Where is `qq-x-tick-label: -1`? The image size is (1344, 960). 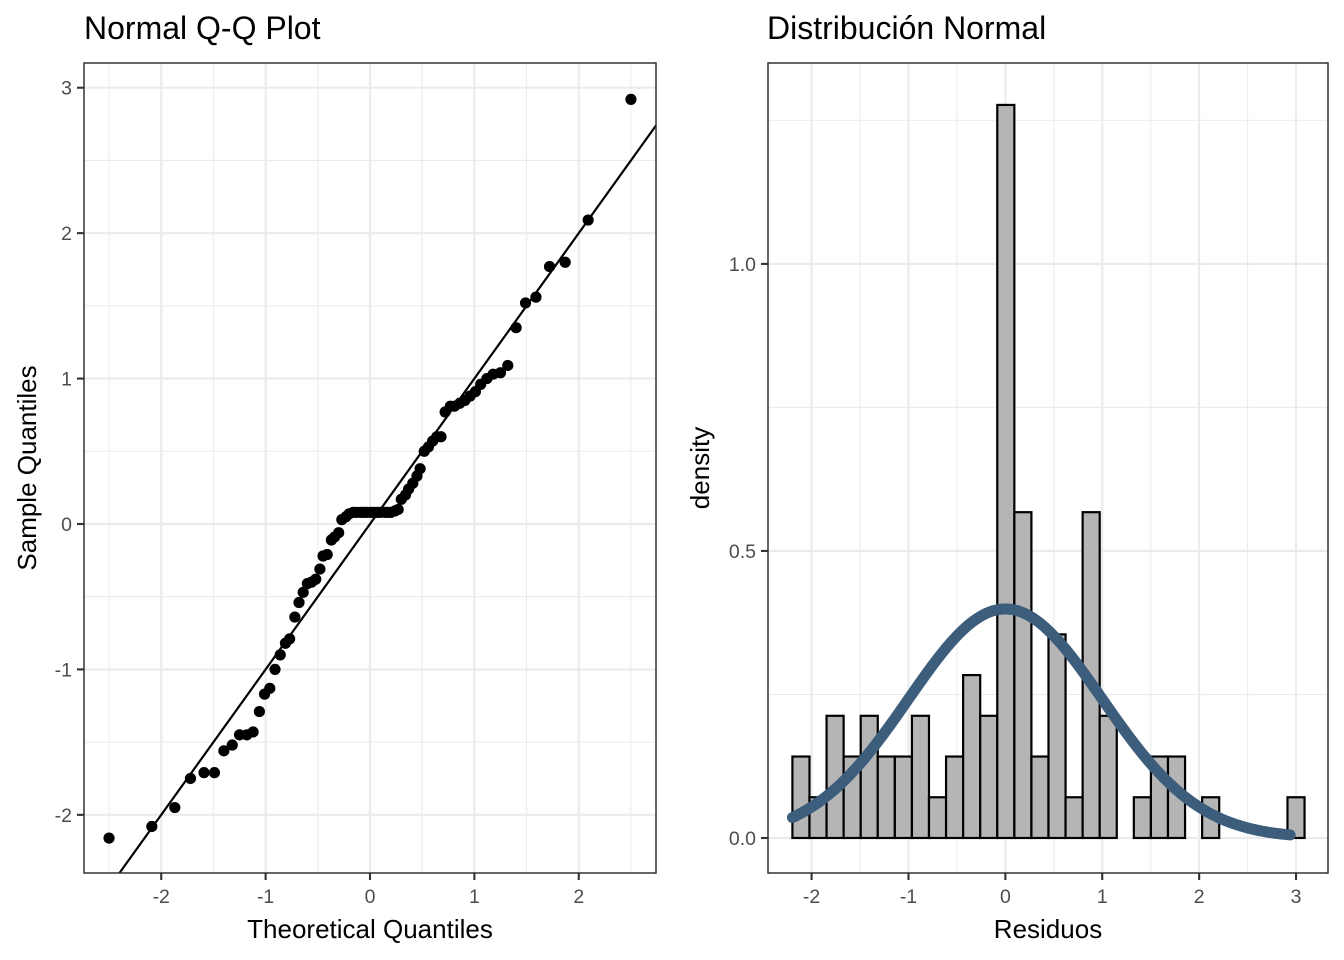
qq-x-tick-label: -1 is located at coordinates (265, 897).